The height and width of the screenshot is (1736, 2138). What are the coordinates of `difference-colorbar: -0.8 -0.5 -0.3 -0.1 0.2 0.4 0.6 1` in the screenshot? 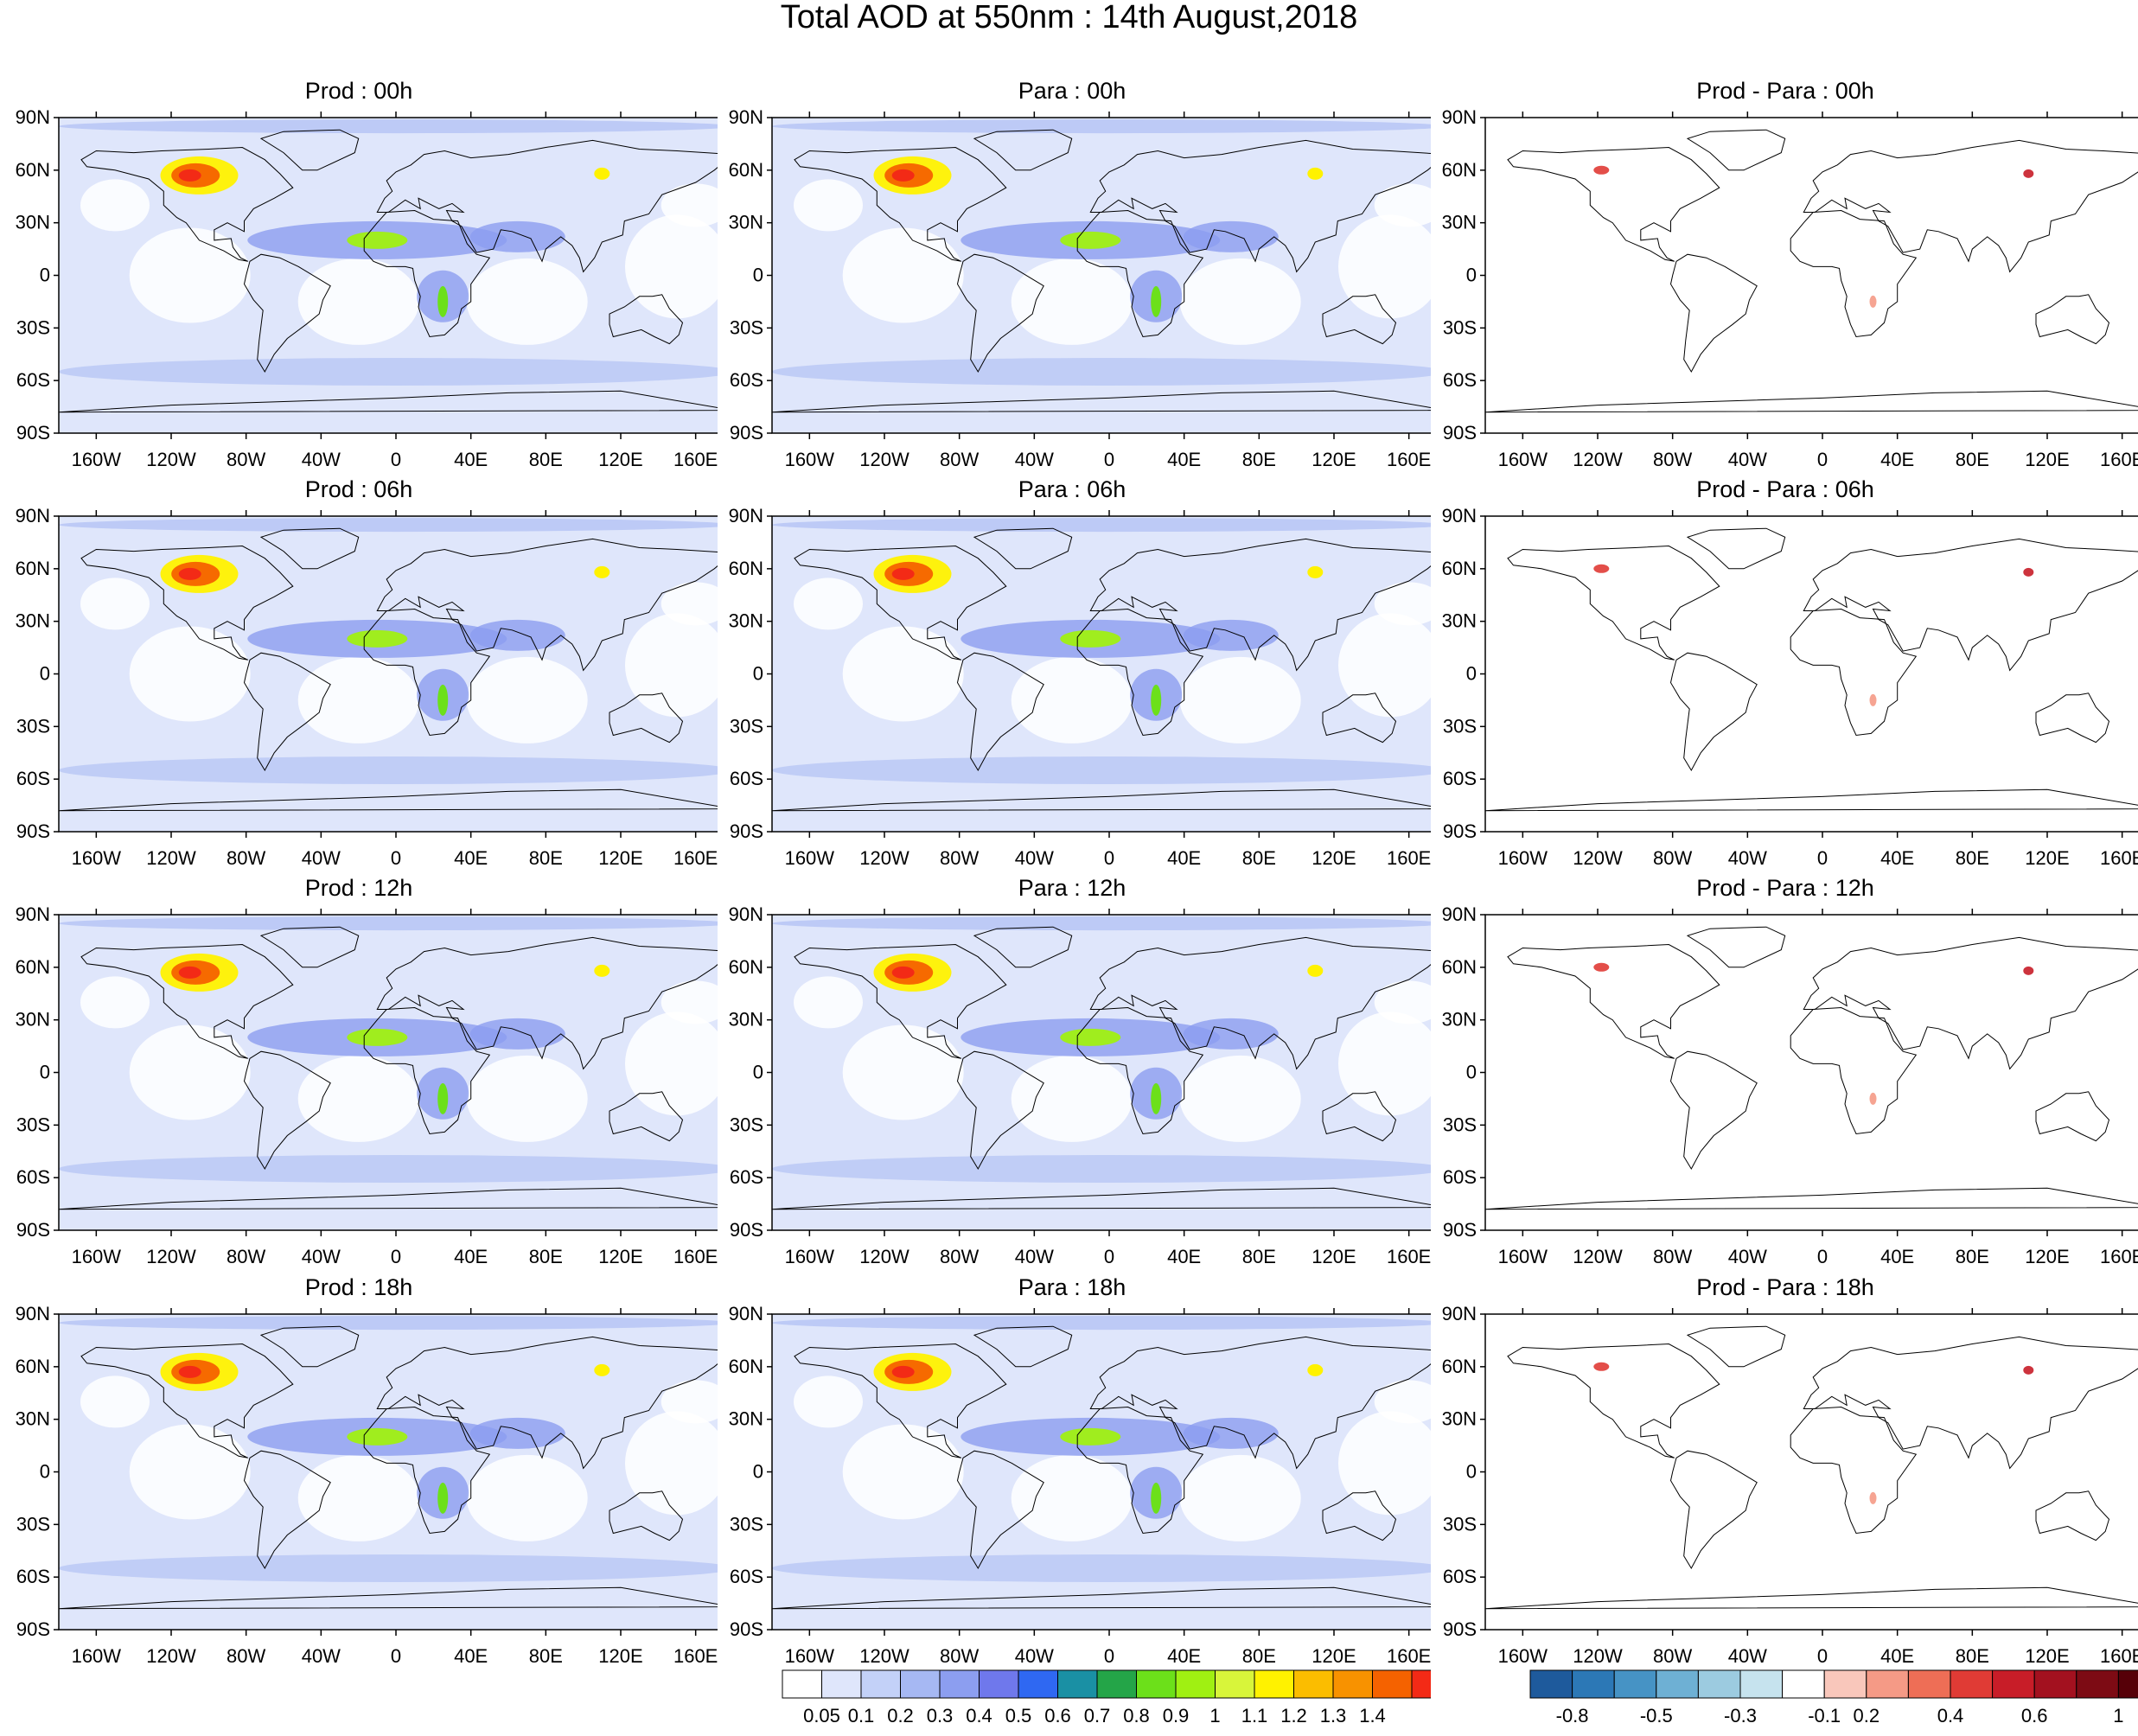 It's located at (1833, 1697).